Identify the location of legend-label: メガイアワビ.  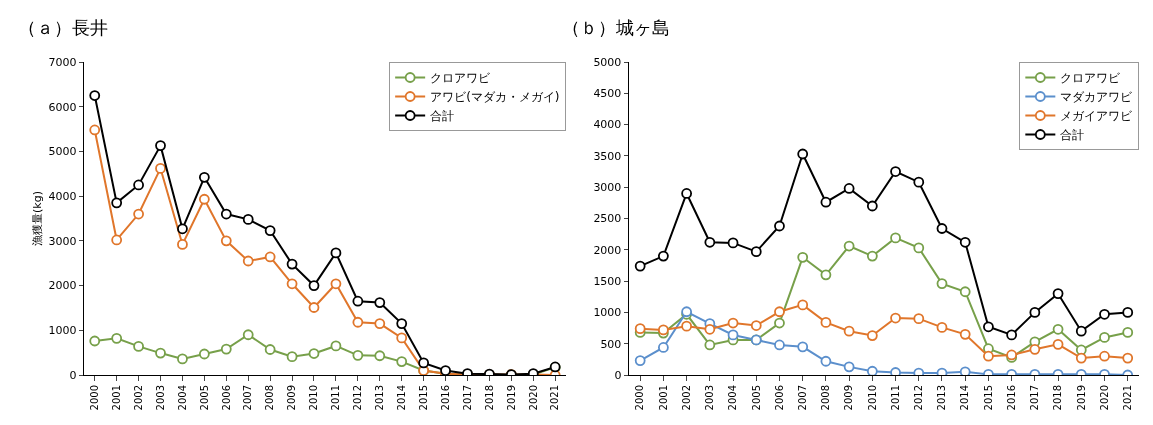
(1097, 116).